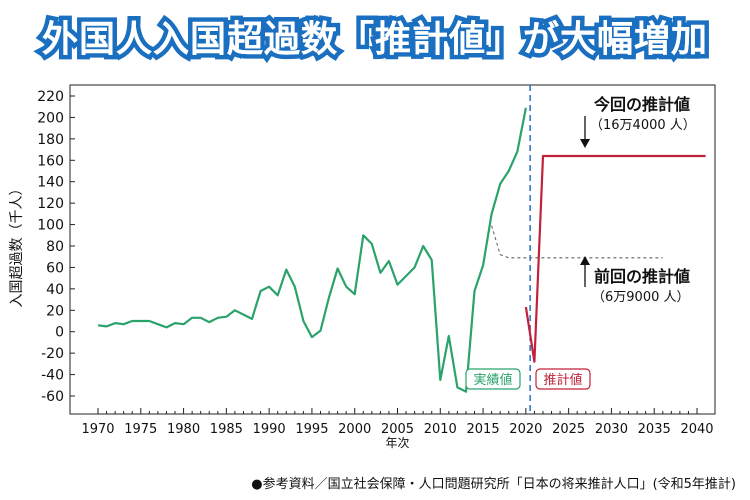 This screenshot has height=500, width=750. I want to click on y-tick-label: 60, so click(55, 268).